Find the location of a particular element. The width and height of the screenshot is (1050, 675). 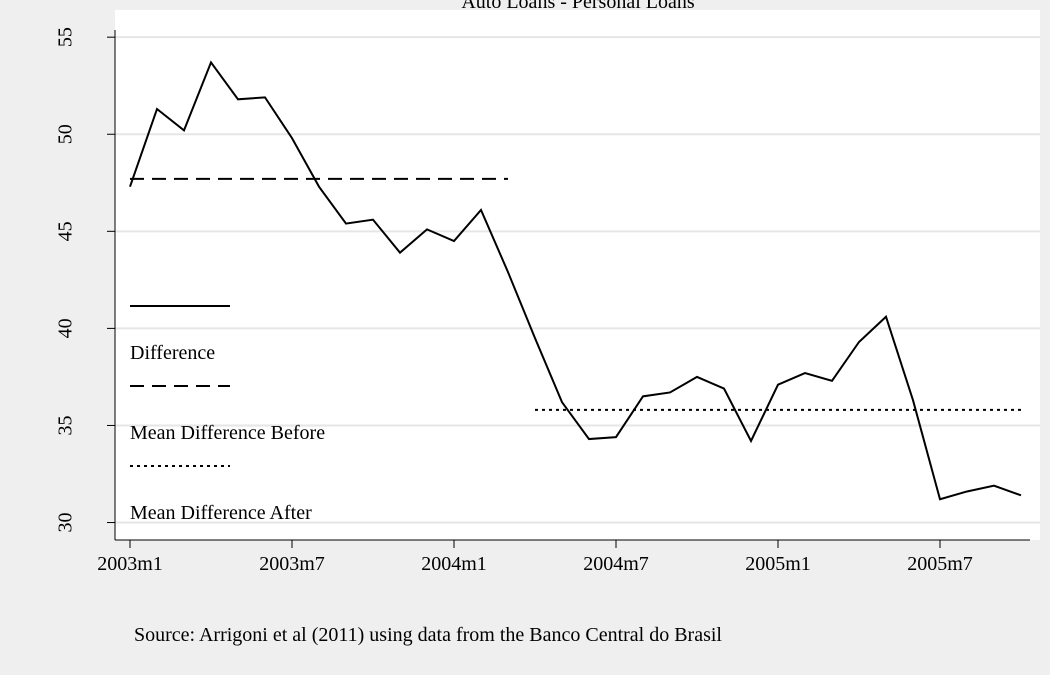

y-tick-label: 30 is located at coordinates (66, 523).